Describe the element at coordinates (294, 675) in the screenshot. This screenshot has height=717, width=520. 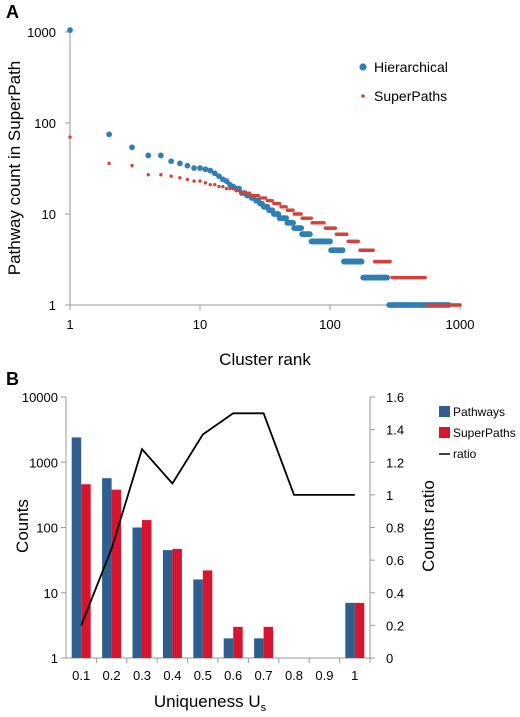
I see `panel-b-x-tick-label: 0.8` at that location.